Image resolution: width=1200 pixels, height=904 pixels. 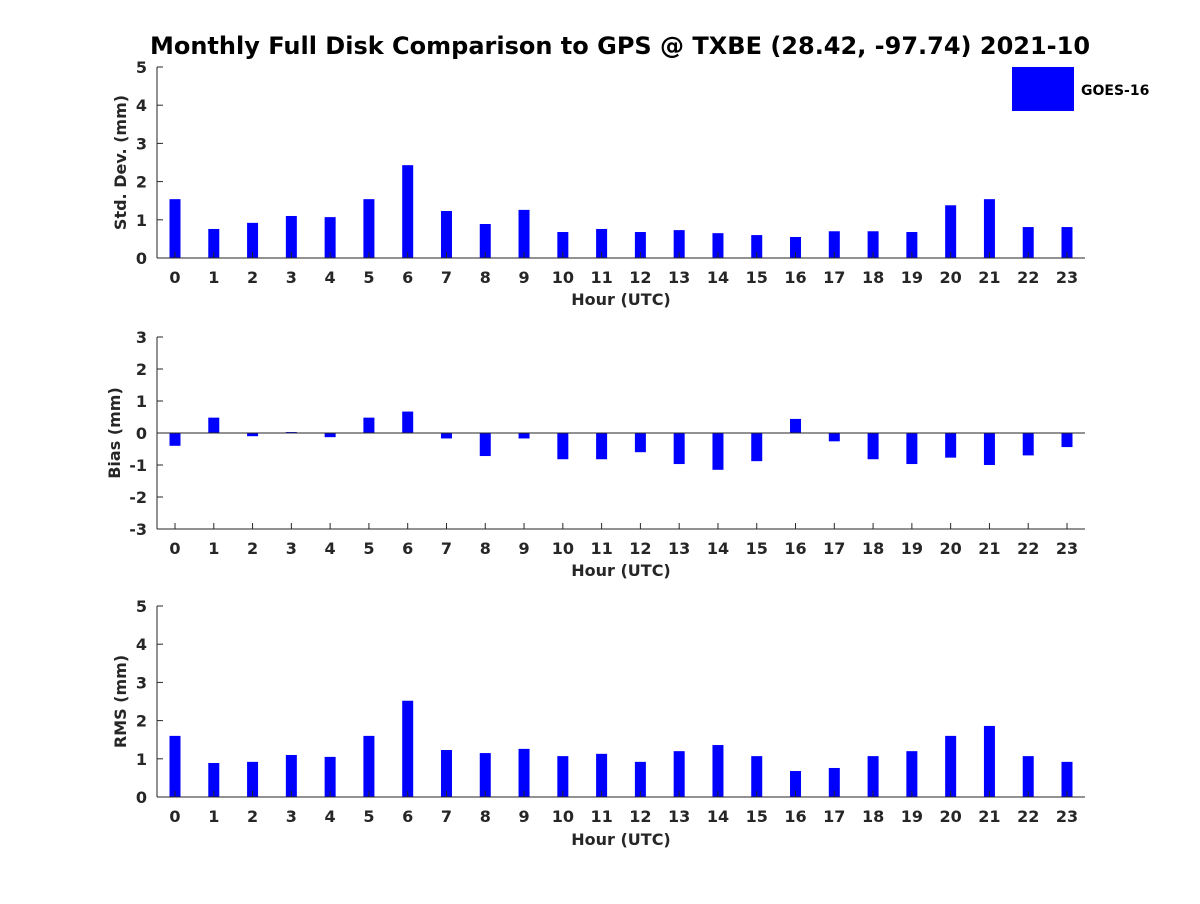 What do you see at coordinates (485, 816) in the screenshot?
I see `rms-x-tick-label: 8` at bounding box center [485, 816].